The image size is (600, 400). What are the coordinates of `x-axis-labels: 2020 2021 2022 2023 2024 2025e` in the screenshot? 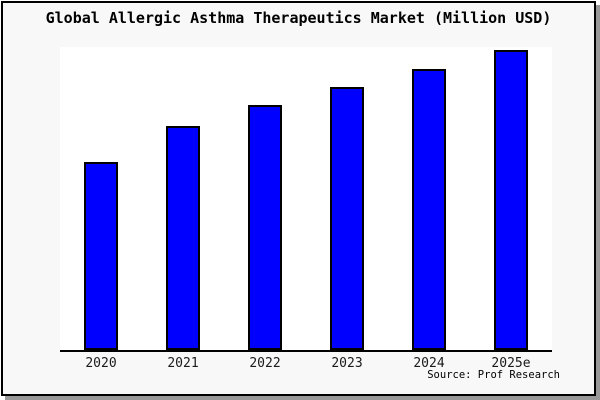 It's located at (306, 365).